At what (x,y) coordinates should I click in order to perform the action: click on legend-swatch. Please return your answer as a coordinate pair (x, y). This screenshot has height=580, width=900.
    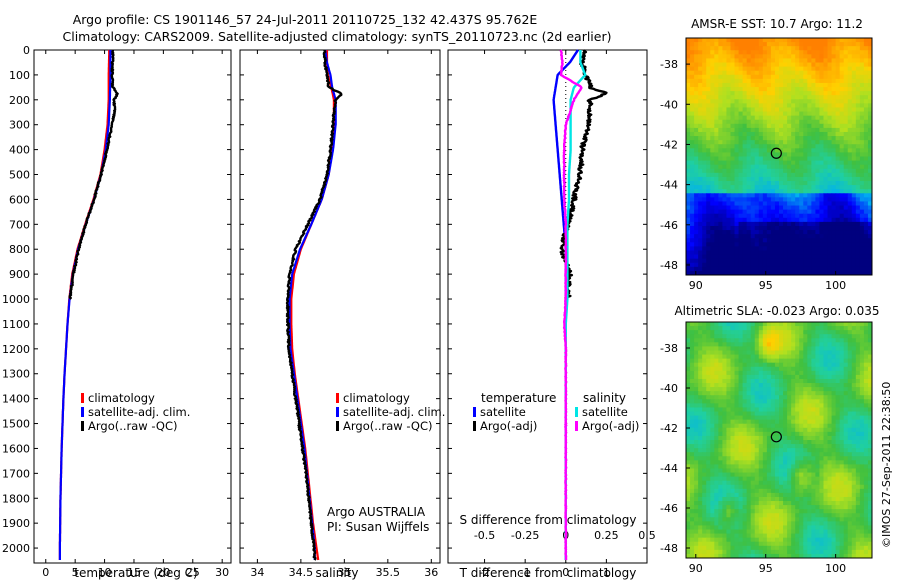
    Looking at the image, I should click on (337, 426).